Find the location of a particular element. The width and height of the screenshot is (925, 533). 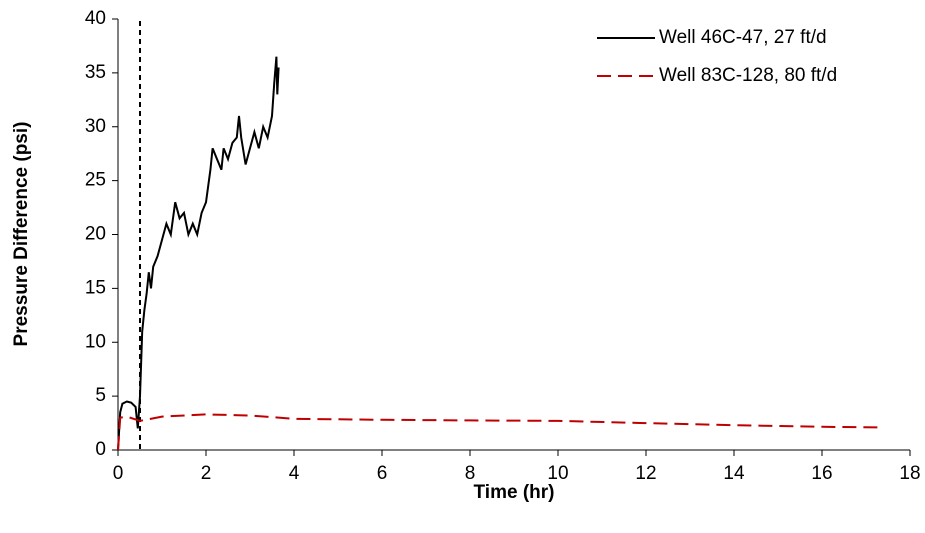

x-tick-label: 18 is located at coordinates (909, 473).